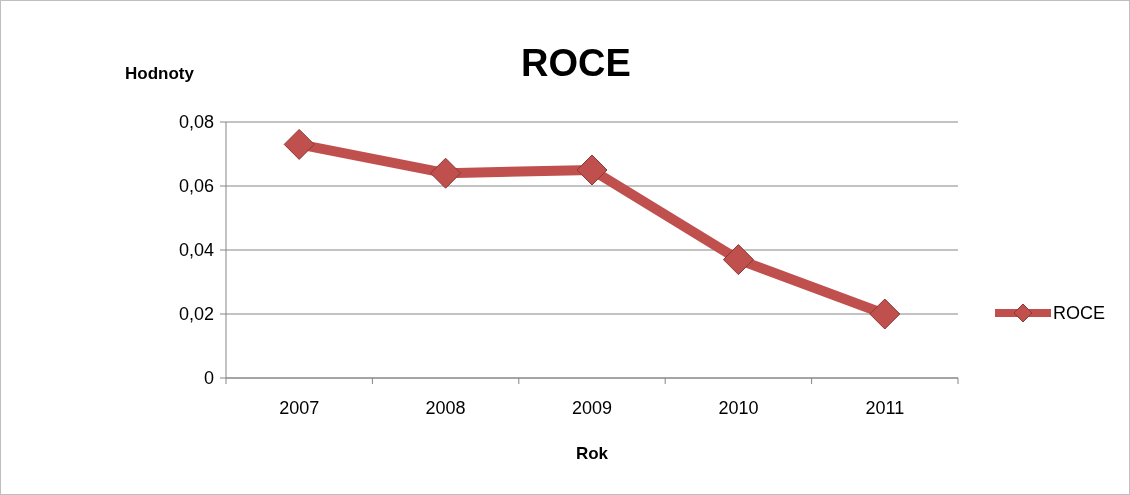 This screenshot has height=495, width=1130. What do you see at coordinates (196, 250) in the screenshot?
I see `y-tick-label: 0,04` at bounding box center [196, 250].